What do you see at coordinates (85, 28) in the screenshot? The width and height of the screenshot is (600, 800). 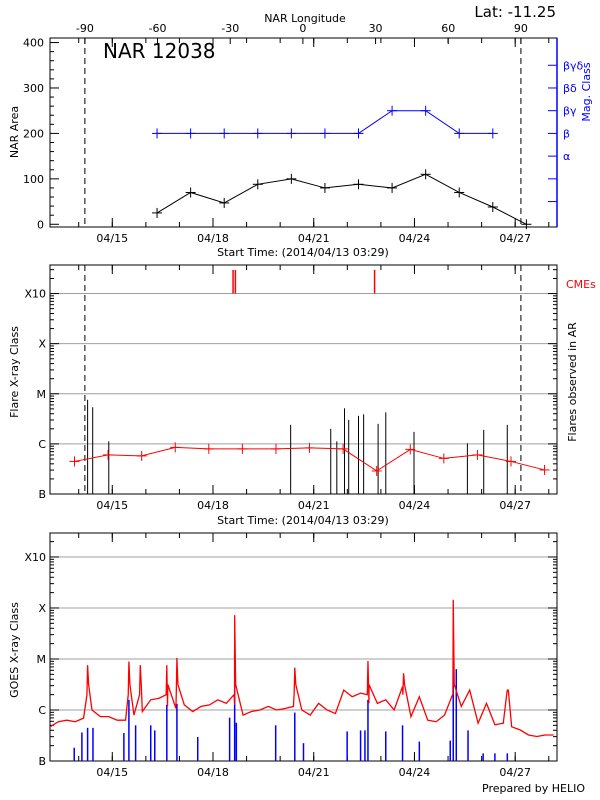 I see `longitude-tick-label: -90` at bounding box center [85, 28].